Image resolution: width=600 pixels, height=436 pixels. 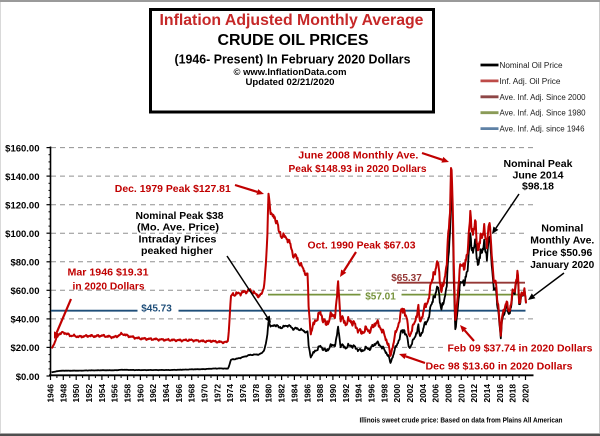 What do you see at coordinates (290, 72) in the screenshot?
I see `svg-text: © www.InflationData.com` at bounding box center [290, 72].